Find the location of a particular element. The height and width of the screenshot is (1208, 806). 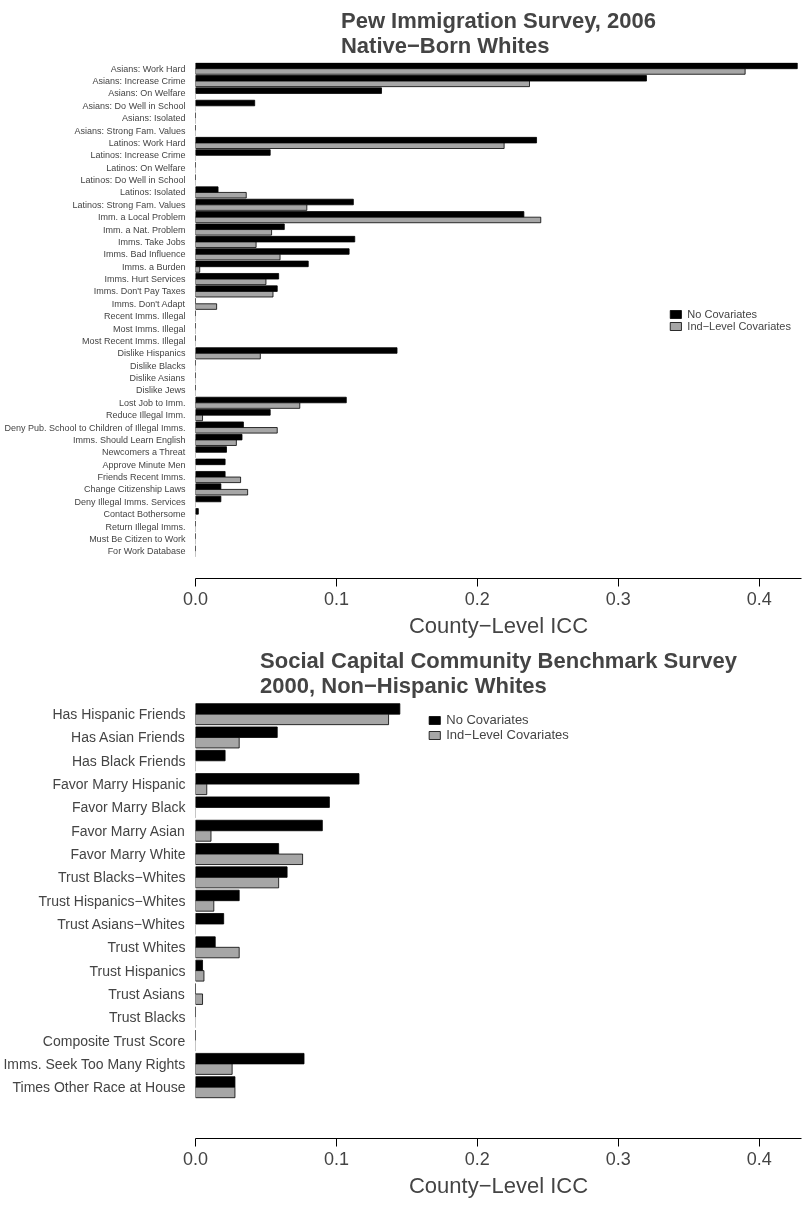

y-tick-label: Asians: Strong Fam. Values is located at coordinates (130, 130).